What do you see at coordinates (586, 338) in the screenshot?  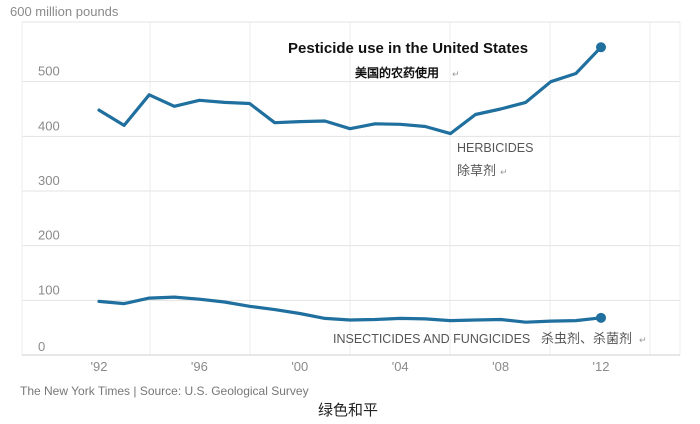 I see `series-label-insecticides-cn: 杀虫剂、杀菌剂` at bounding box center [586, 338].